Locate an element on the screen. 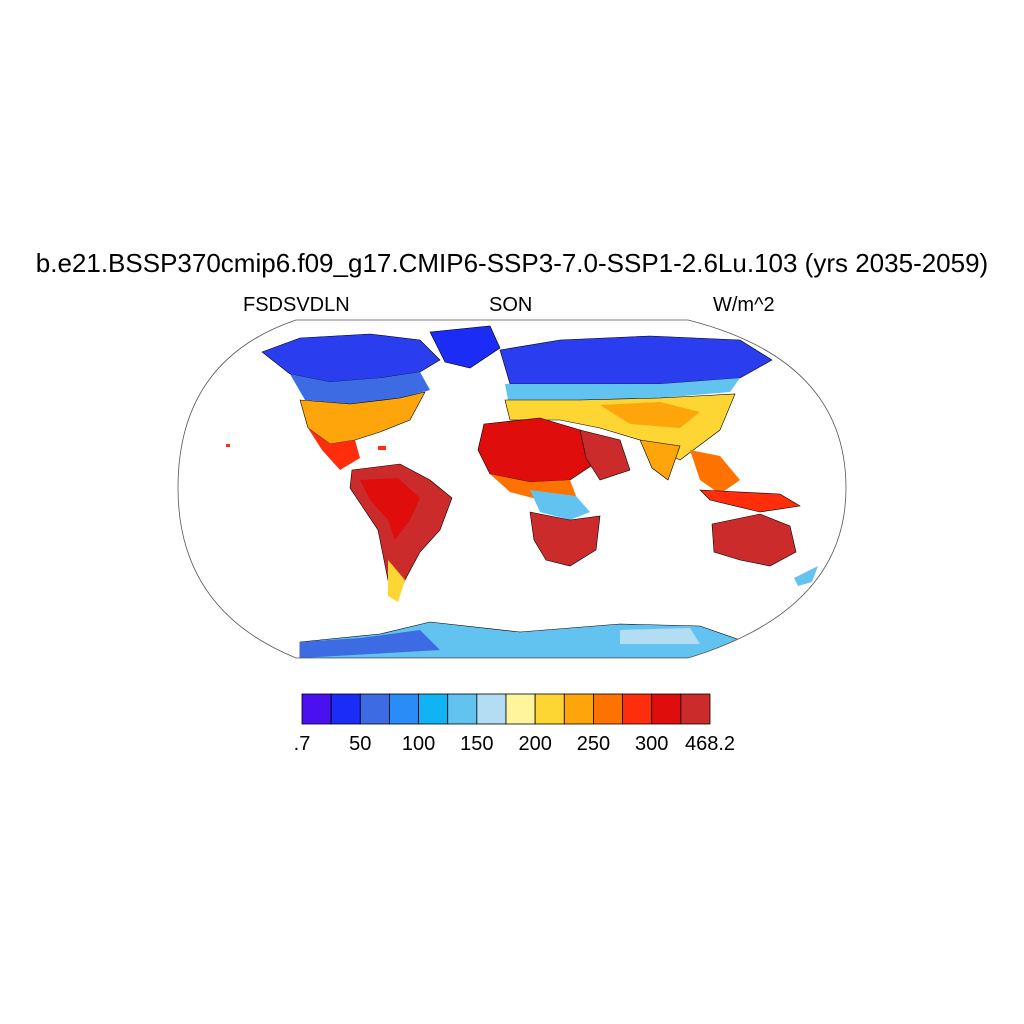 Image resolution: width=1024 pixels, height=1024 pixels. colorbar-tick-label: 50 is located at coordinates (360, 744).